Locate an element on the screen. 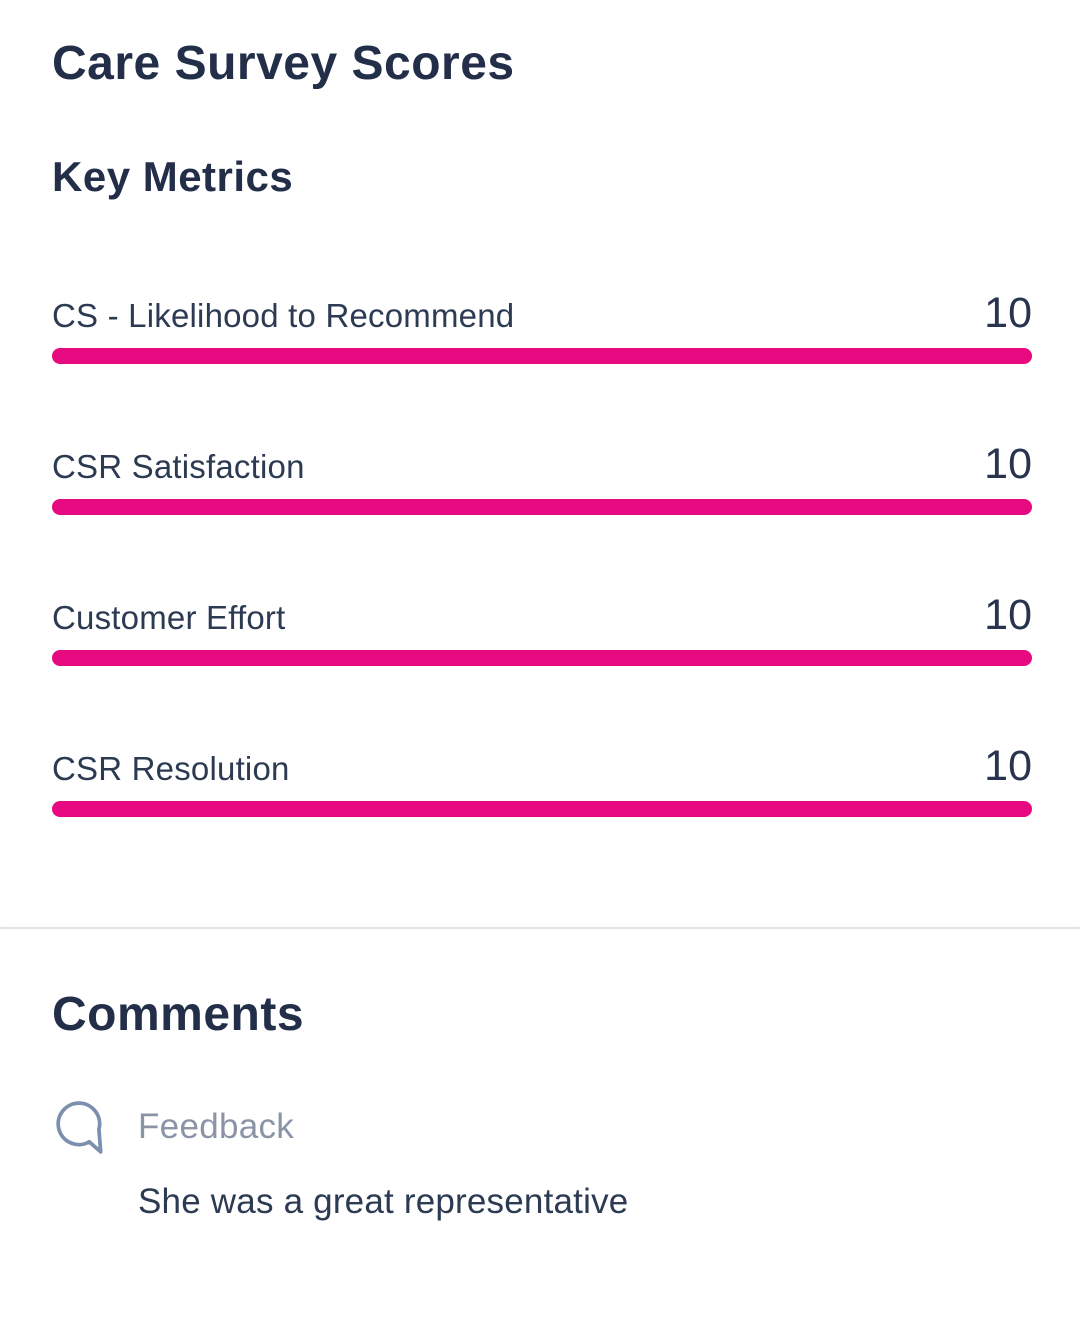  metric-label: CSR Resolution is located at coordinates (171, 768).